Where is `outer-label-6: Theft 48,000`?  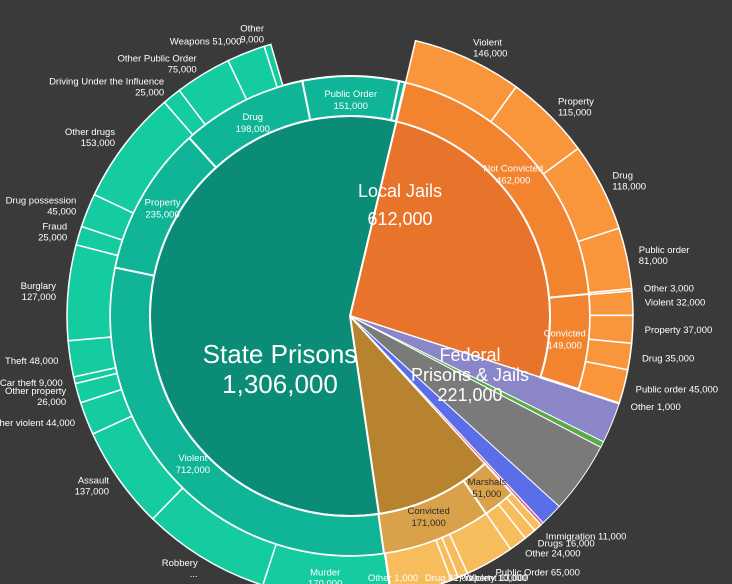
outer-label-6: Theft 48,000 is located at coordinates (31, 361).